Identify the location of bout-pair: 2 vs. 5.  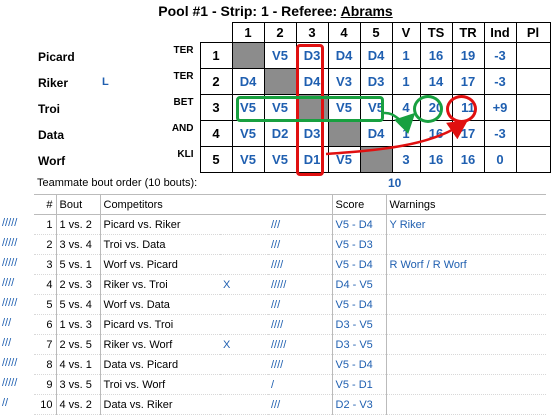
(78, 344).